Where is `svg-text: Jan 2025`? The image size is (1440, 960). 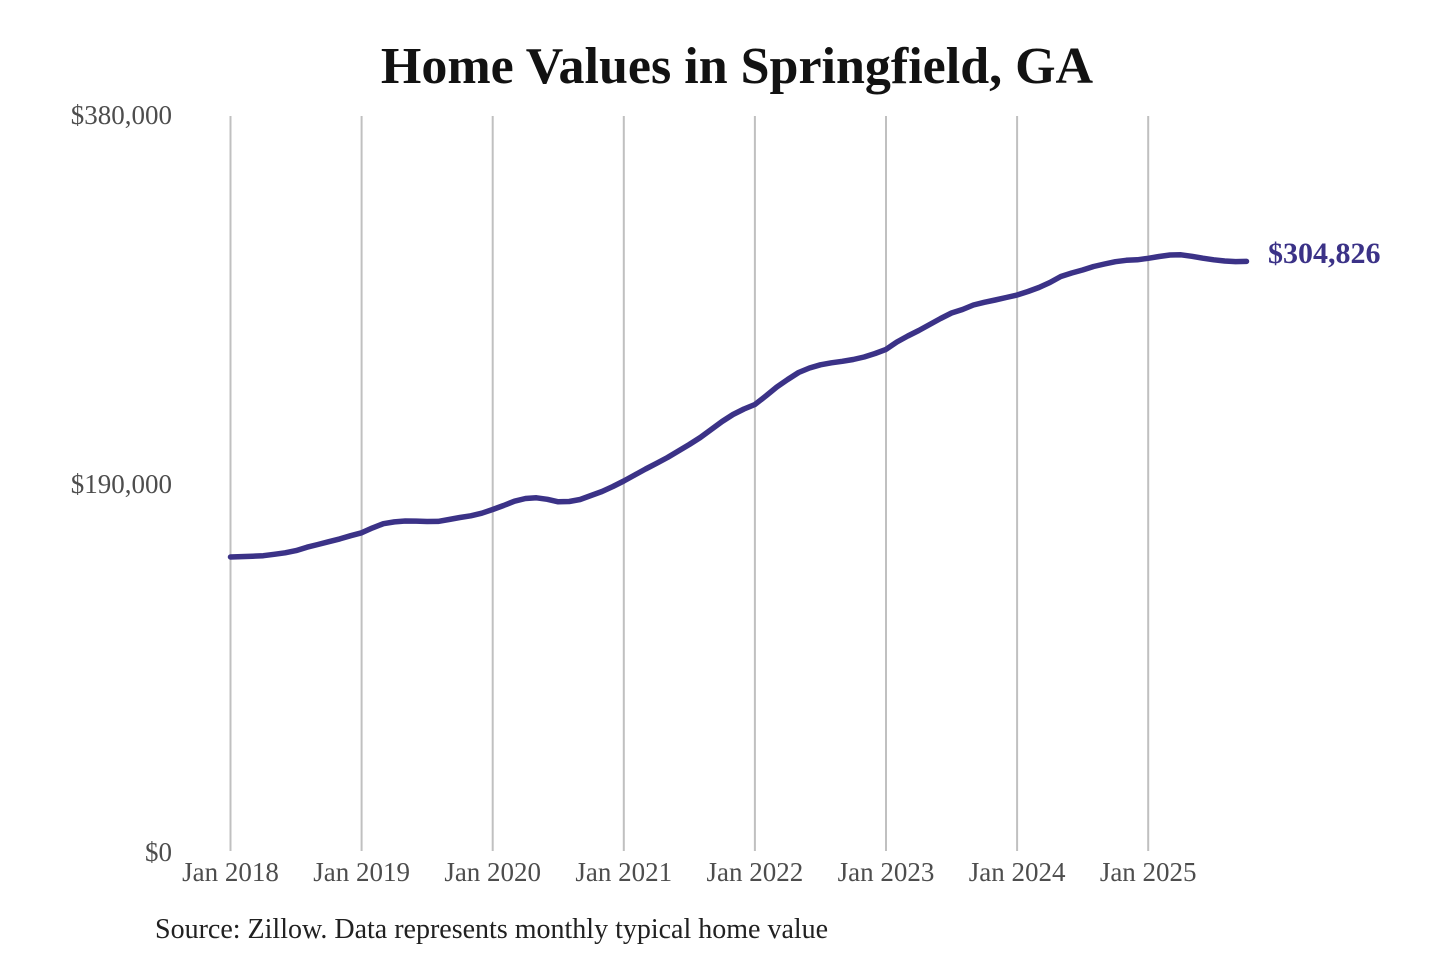 svg-text: Jan 2025 is located at coordinates (1148, 872).